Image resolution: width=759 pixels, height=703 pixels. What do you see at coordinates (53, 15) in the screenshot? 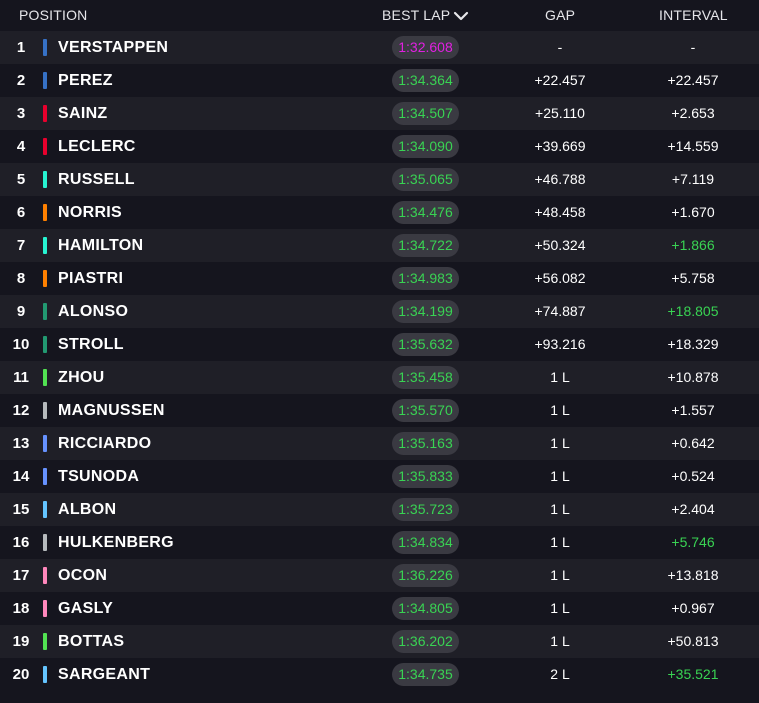
I see `header-position: POSITION` at bounding box center [53, 15].